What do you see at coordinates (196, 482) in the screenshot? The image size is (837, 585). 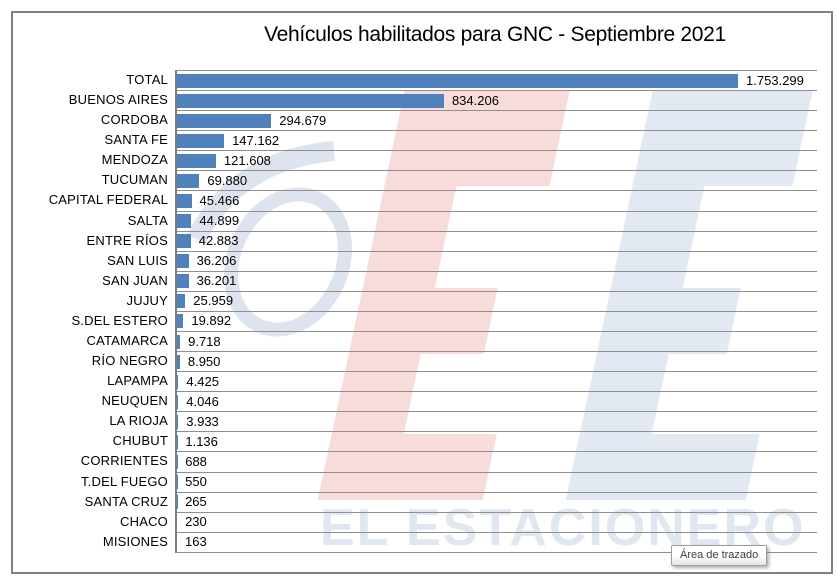 I see `data-label: 550` at bounding box center [196, 482].